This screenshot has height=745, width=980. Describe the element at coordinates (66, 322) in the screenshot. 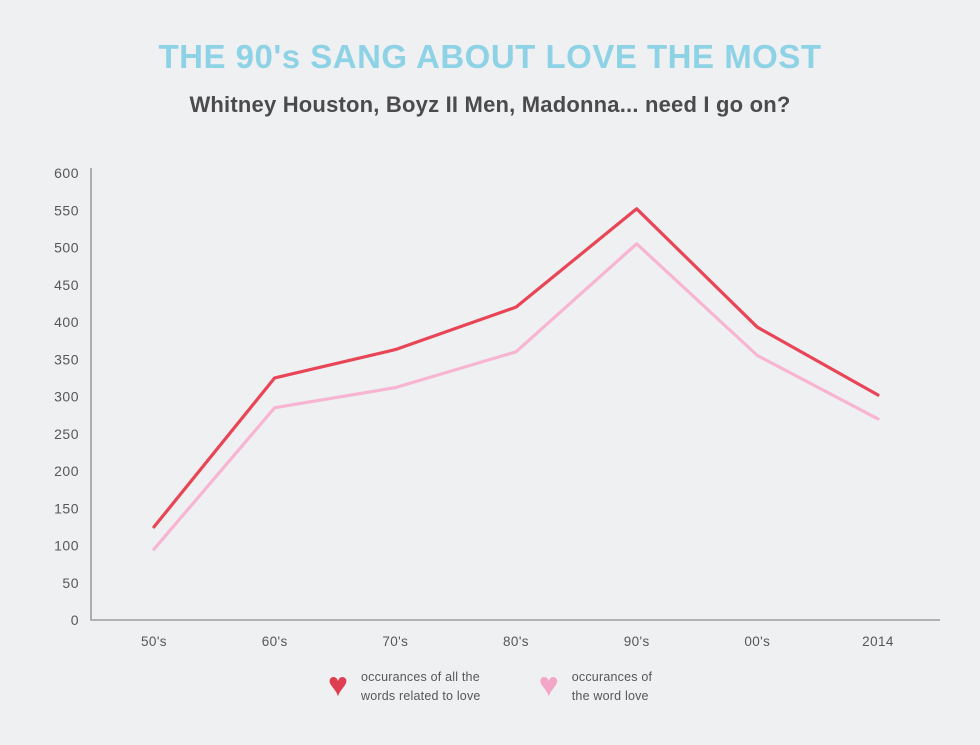

I see `y-axis-tick-label: 400` at that location.